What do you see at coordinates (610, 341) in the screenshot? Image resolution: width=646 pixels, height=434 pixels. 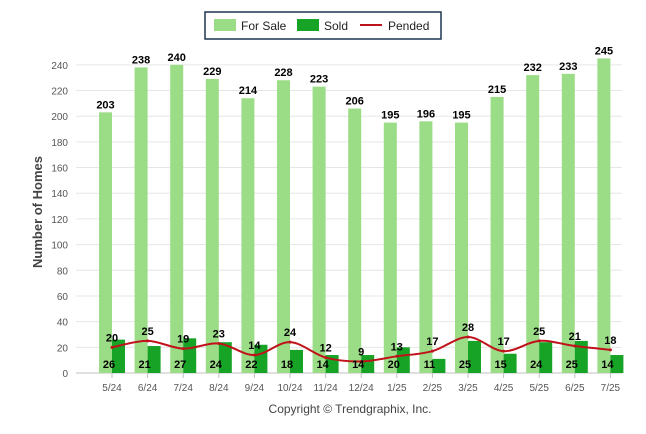 I see `pended-value-label: 18` at bounding box center [610, 341].